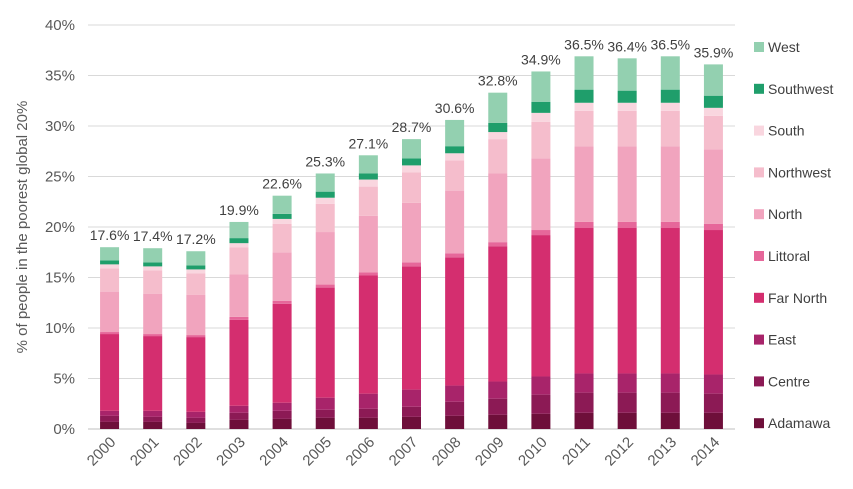 The image size is (853, 489). What do you see at coordinates (778, 214) in the screenshot?
I see `legend-item-north: North` at bounding box center [778, 214].